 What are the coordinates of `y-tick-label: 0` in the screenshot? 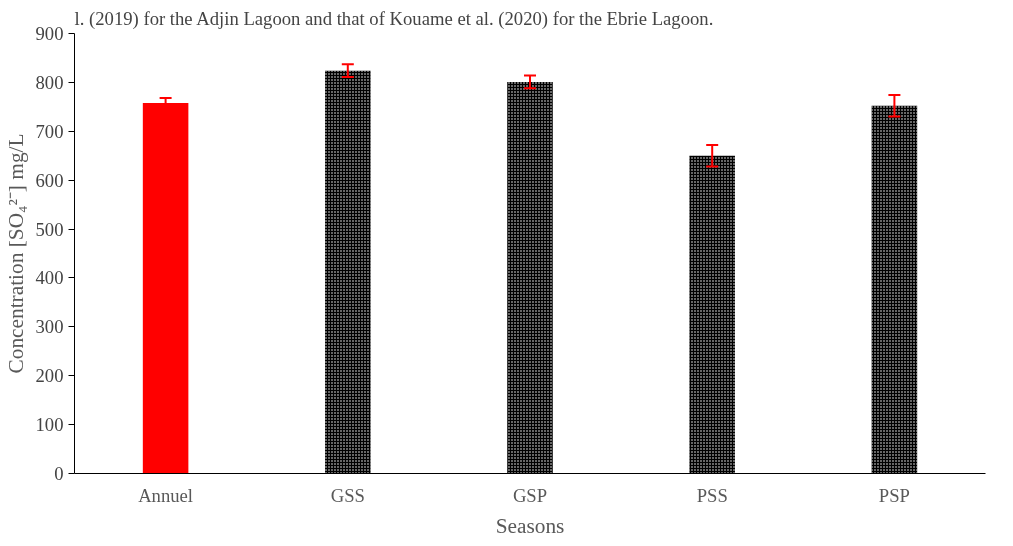 It's located at (59, 473).